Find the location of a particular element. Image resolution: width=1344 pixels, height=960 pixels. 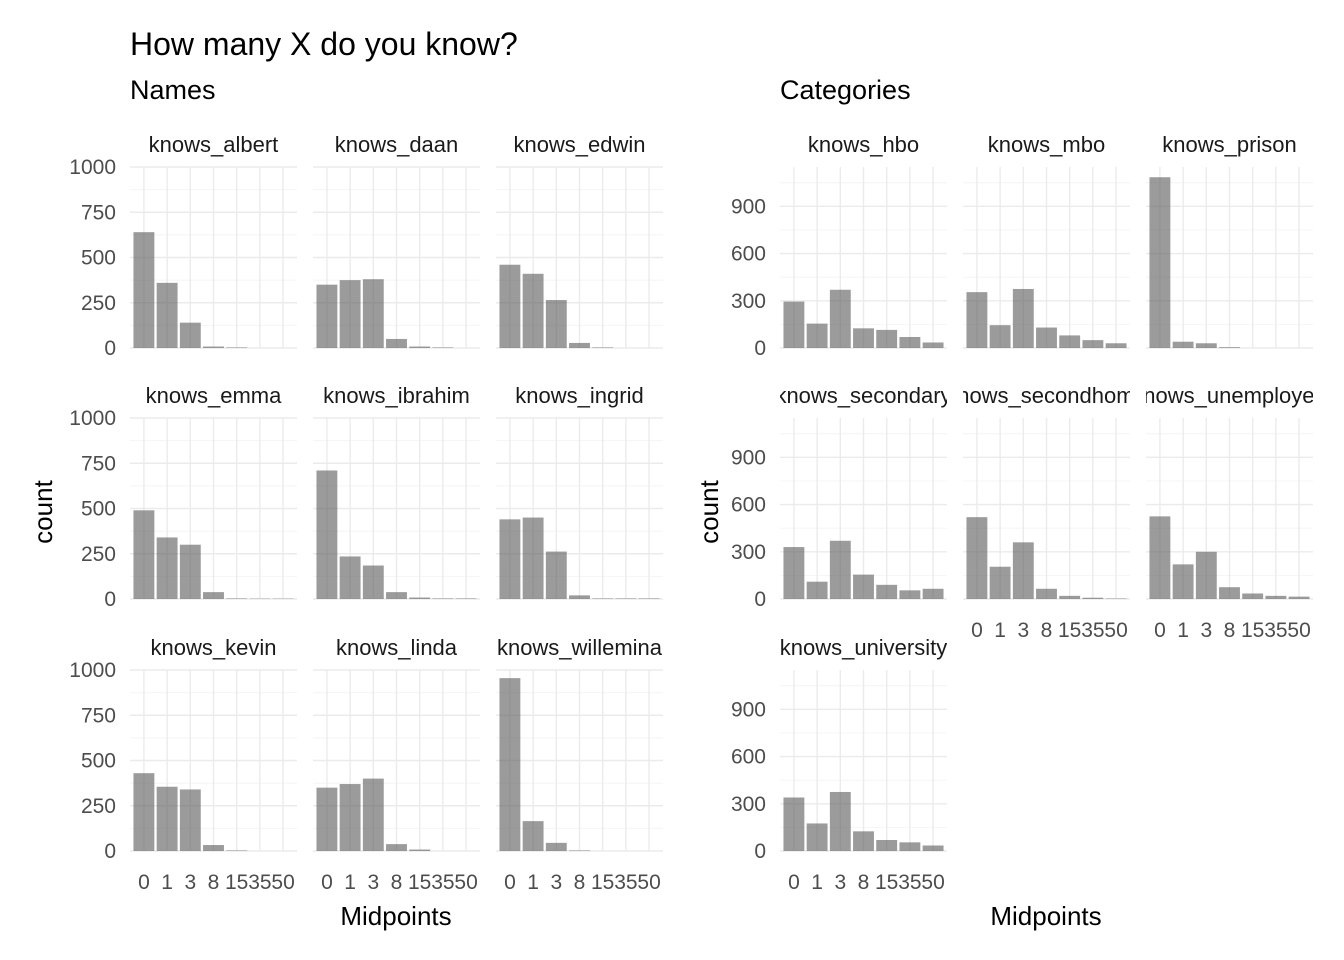

strip-label: knows_secondary is located at coordinates (863, 395).